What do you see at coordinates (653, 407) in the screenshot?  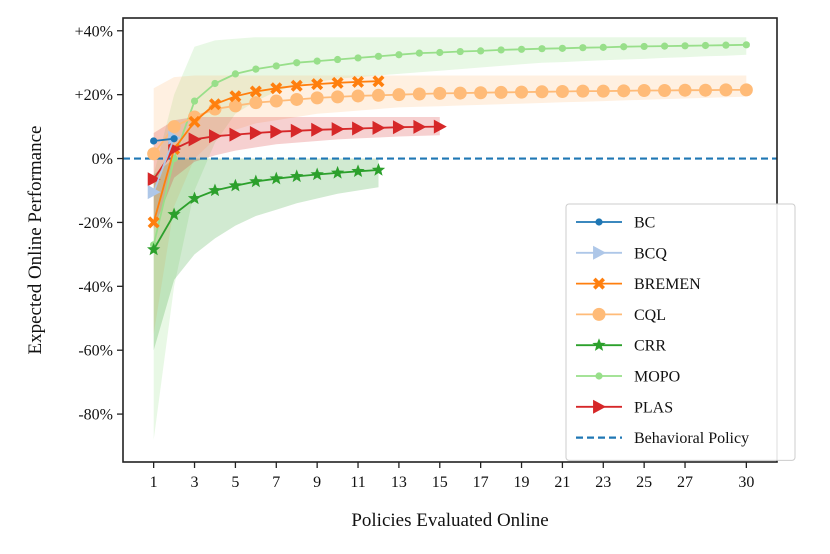 I see `legend-label-plas: PLAS` at bounding box center [653, 407].